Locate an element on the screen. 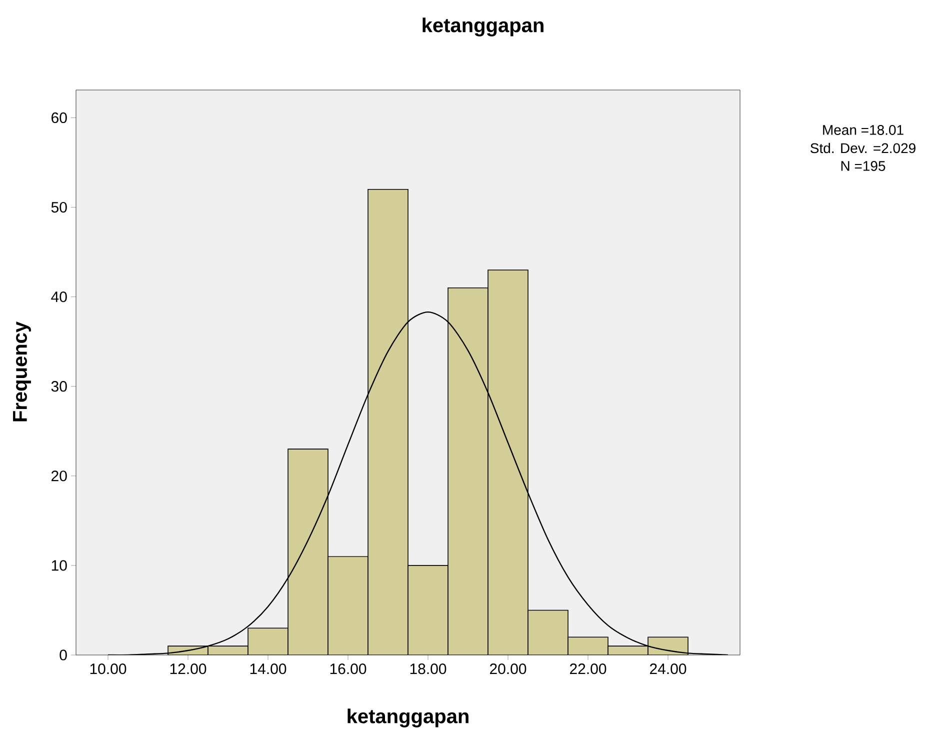  y-tick-label: 50 is located at coordinates (59, 207).